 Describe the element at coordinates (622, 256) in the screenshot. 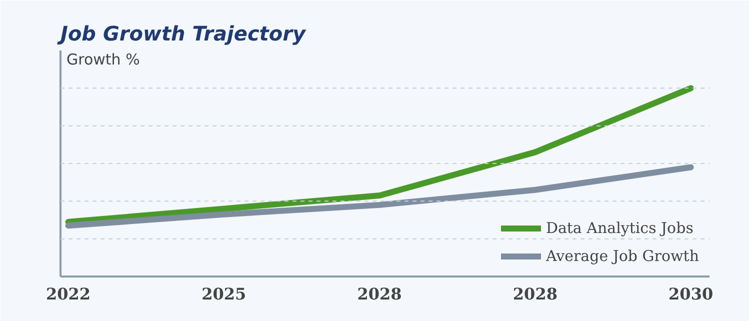

I see `legend-label: Average Job Growth` at that location.